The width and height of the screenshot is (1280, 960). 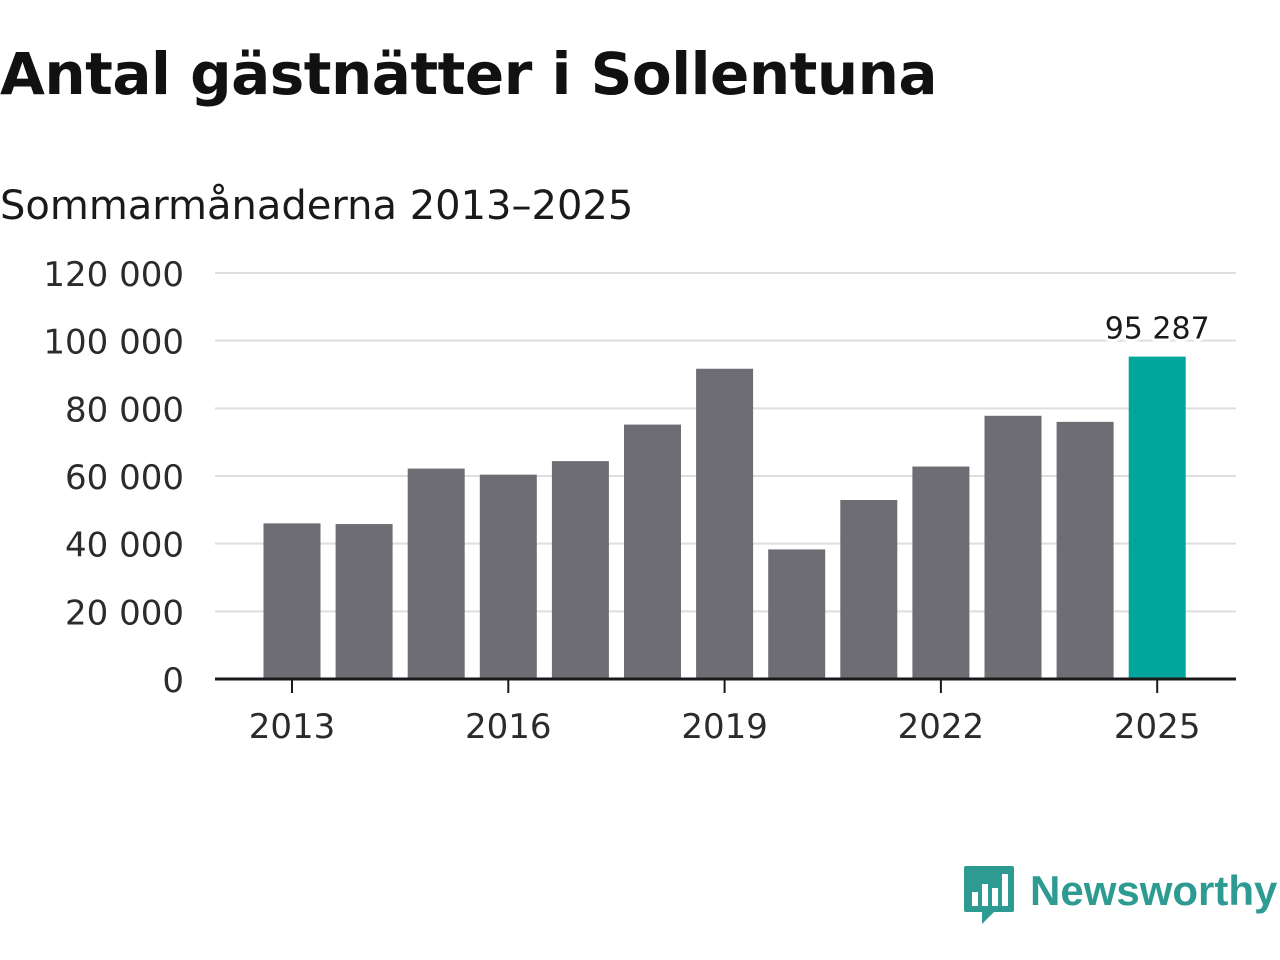 I want to click on bar-2023, so click(x=1013, y=547).